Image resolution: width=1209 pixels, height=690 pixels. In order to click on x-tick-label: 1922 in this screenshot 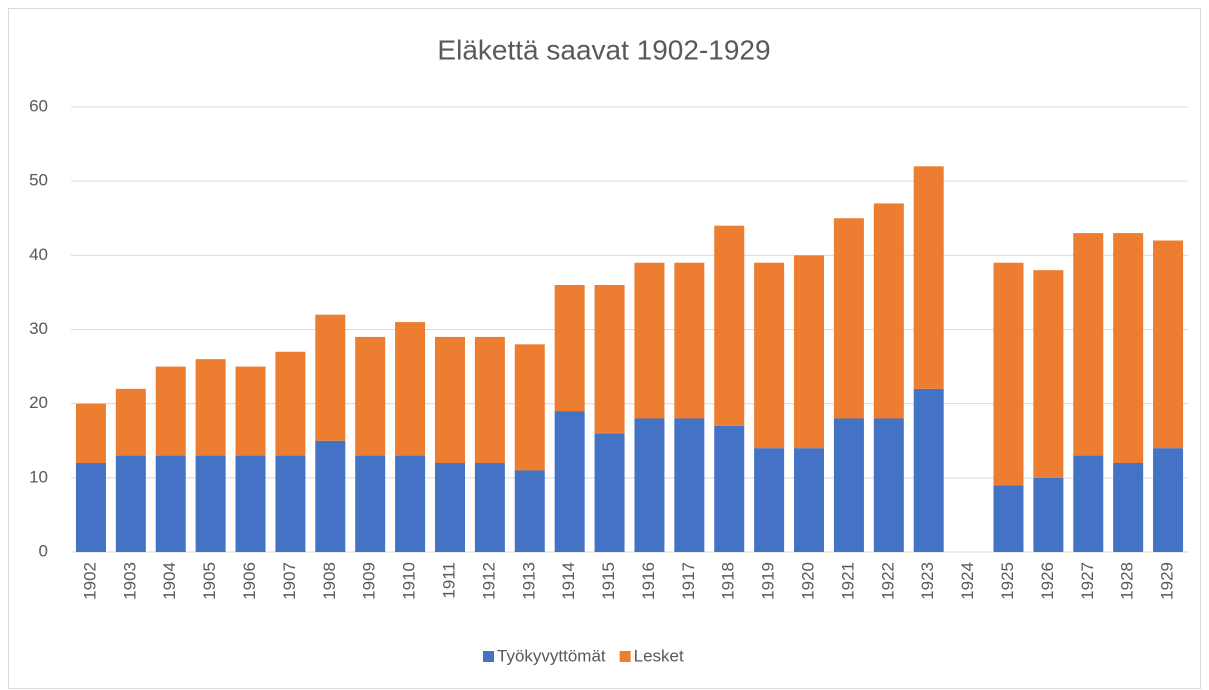, I will do `click(887, 581)`.